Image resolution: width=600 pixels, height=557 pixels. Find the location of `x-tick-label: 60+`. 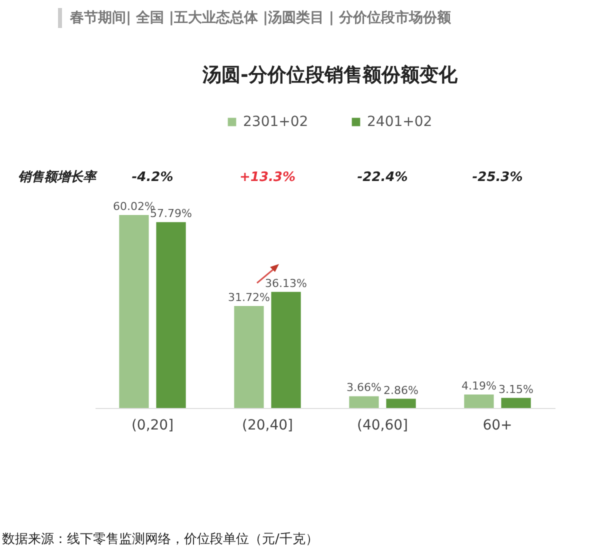

x-tick-label: 60+ is located at coordinates (497, 426).